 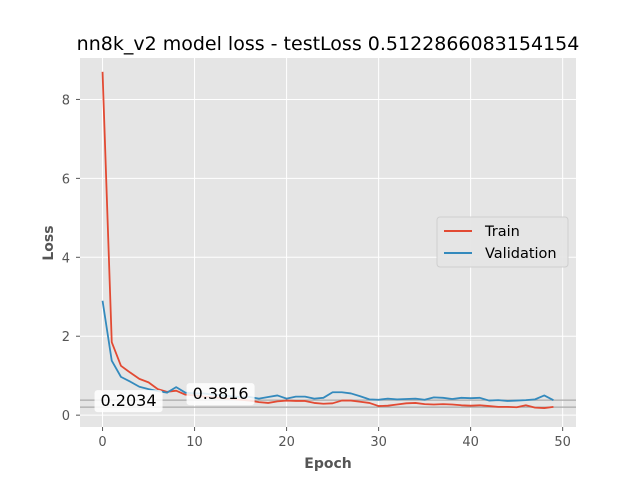 I want to click on y-tick-label: 8, so click(x=66, y=100).